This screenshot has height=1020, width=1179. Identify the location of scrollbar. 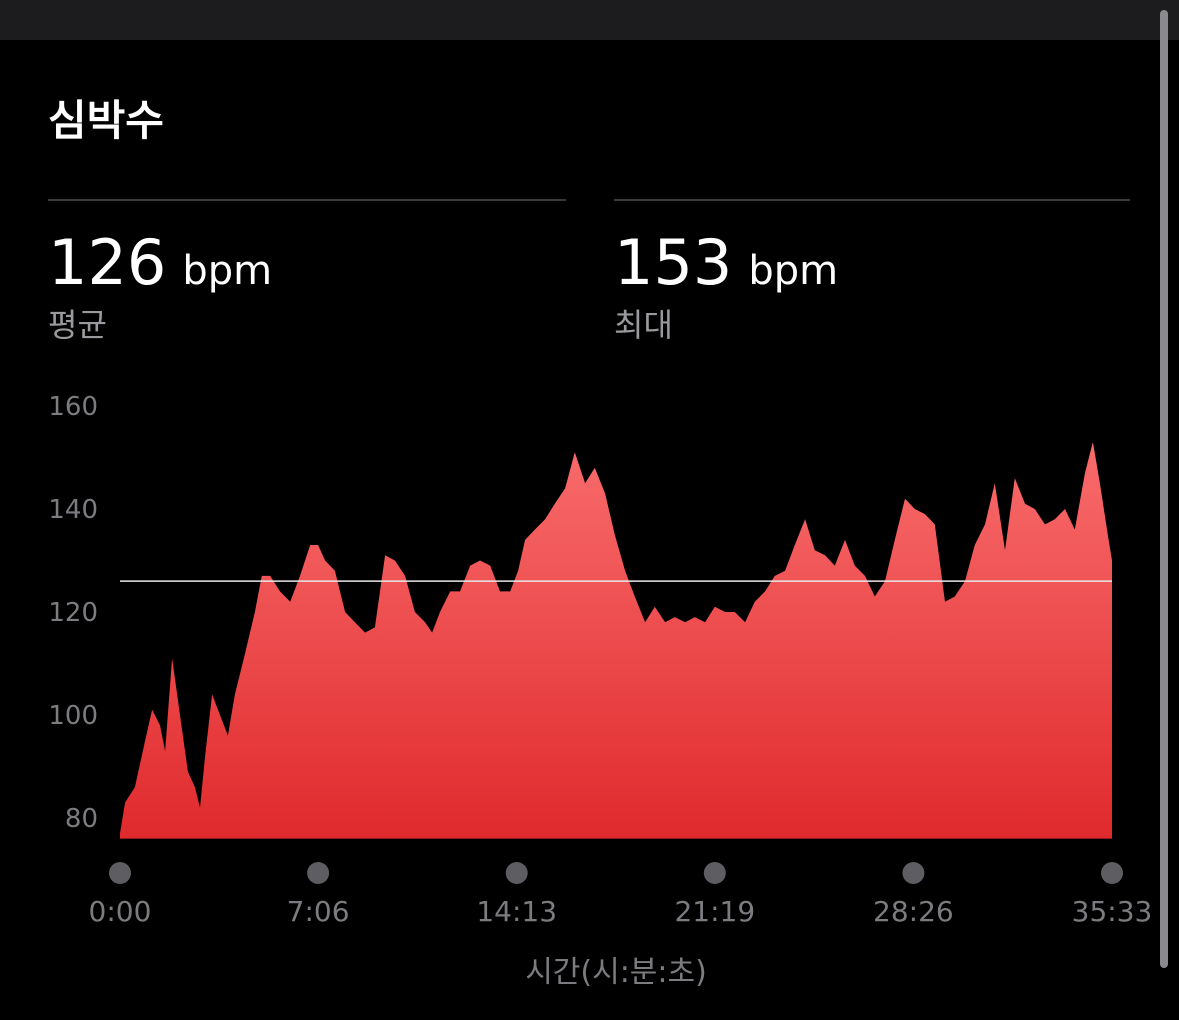
(1164, 489).